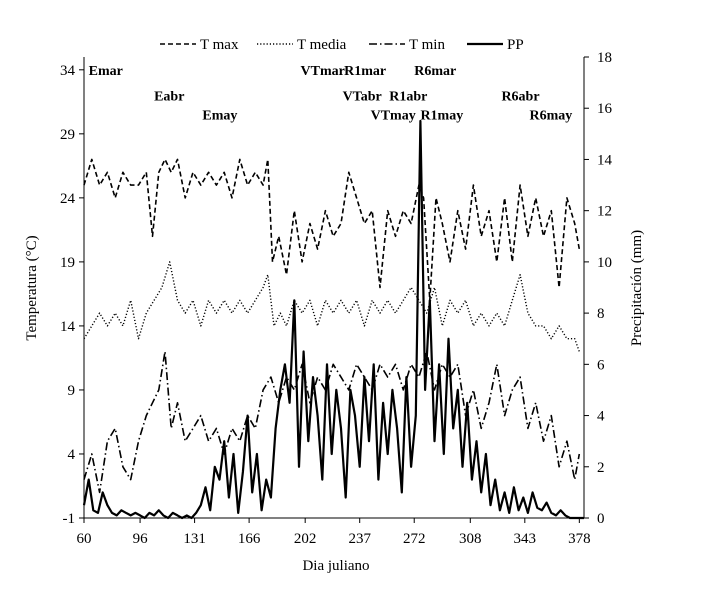 Image resolution: width=705 pixels, height=593 pixels. I want to click on y-right-tick-label: 16, so click(605, 109).